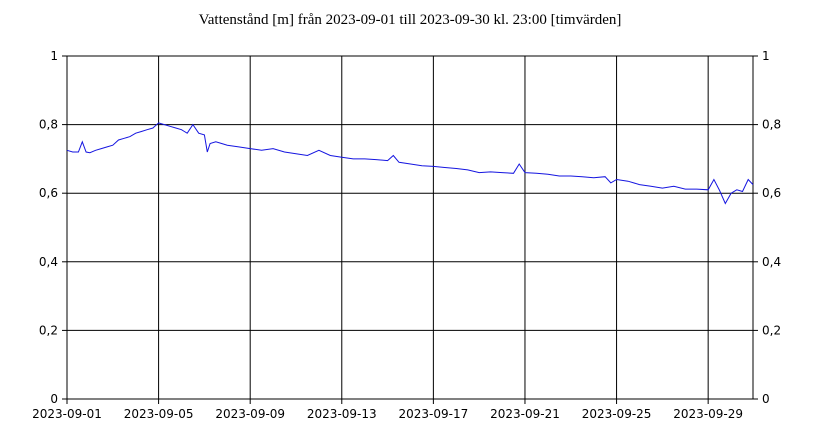 The height and width of the screenshot is (444, 820). I want to click on y-tick-label-left: 0,2, so click(48, 330).